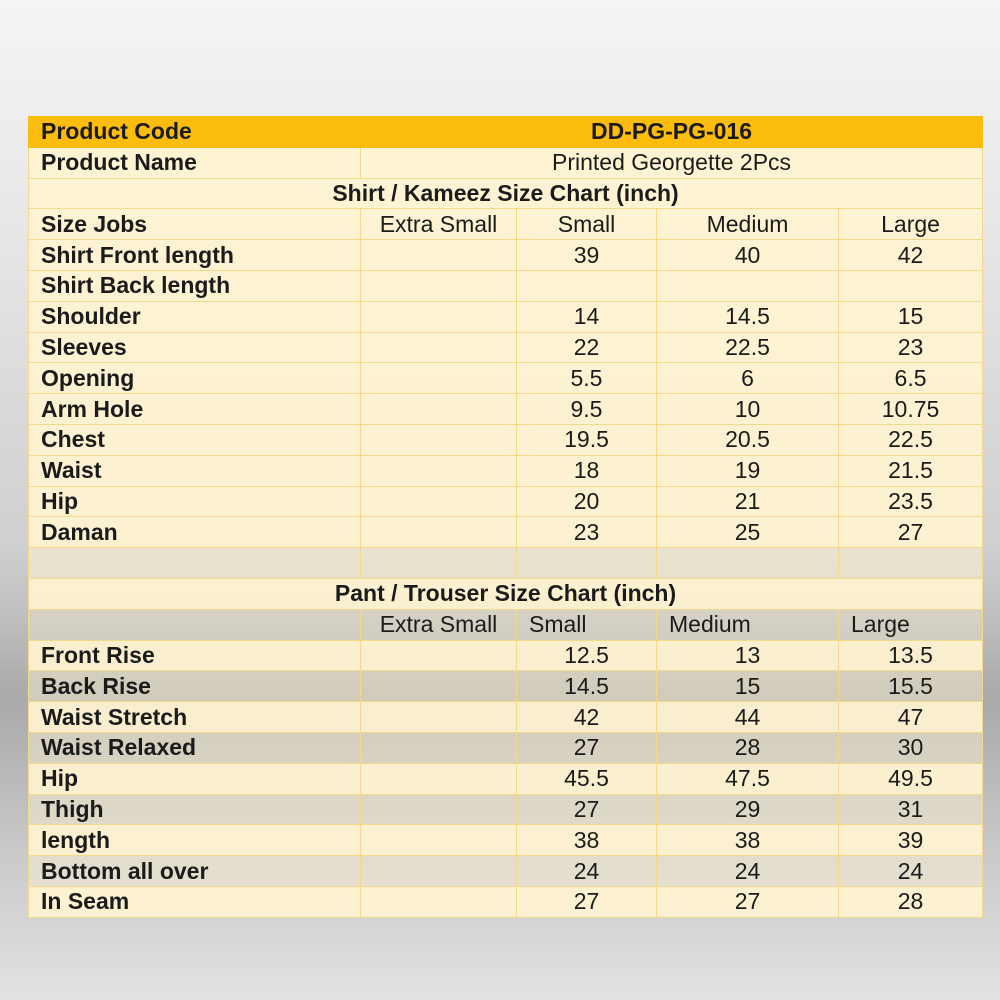 The height and width of the screenshot is (1000, 1000). What do you see at coordinates (194, 901) in the screenshot?
I see `measurement-label: In Seam` at bounding box center [194, 901].